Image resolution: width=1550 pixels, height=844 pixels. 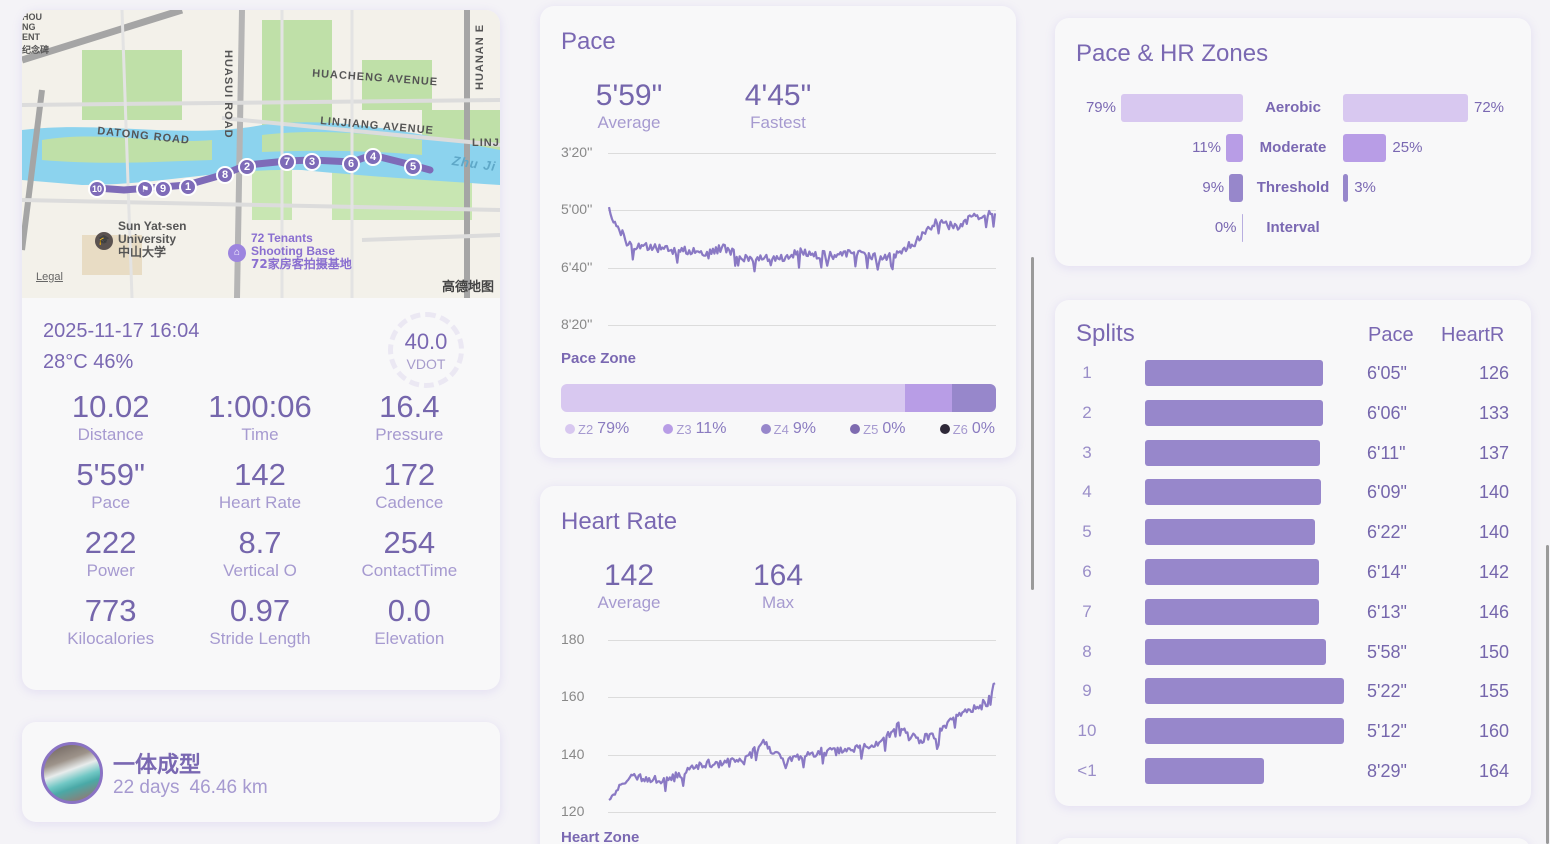 I want to click on shoe-days: 22 days, so click(x=146, y=787).